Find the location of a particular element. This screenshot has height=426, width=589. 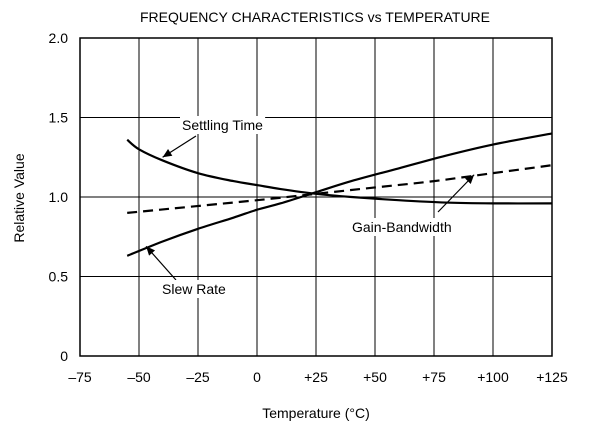

y-tick-label: 2.0 is located at coordinates (59, 38).